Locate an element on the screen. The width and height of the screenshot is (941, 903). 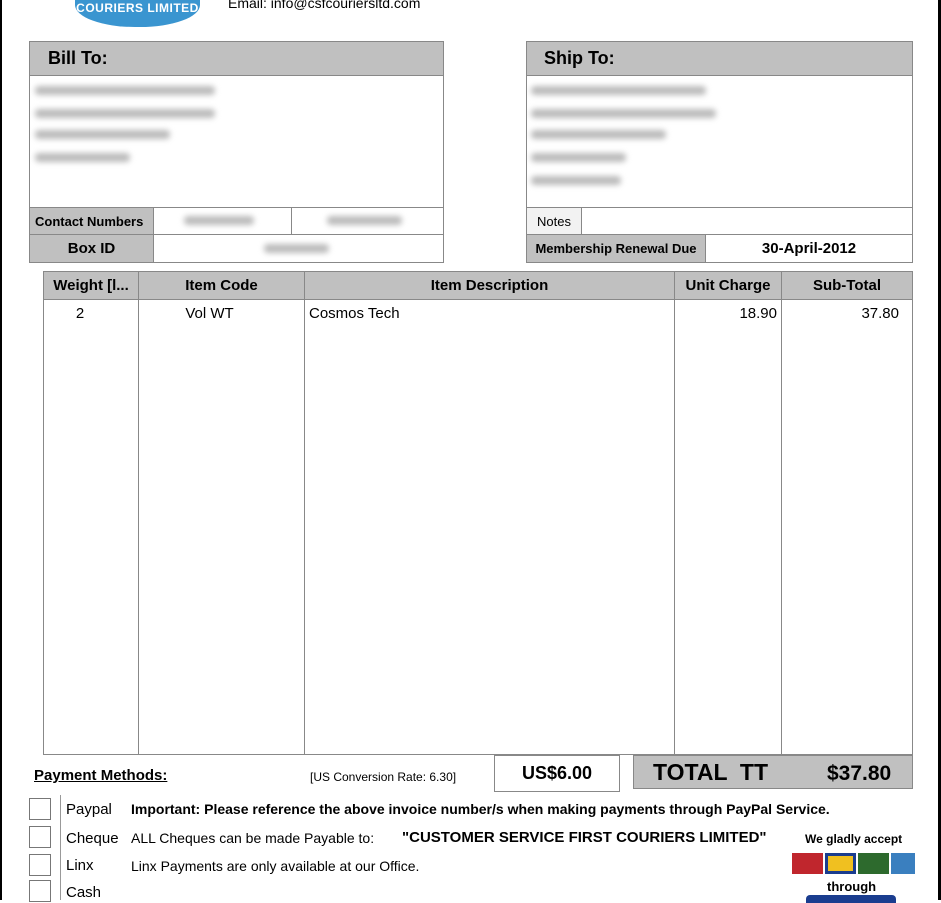
ship-to-title: Ship To: is located at coordinates (579, 58).